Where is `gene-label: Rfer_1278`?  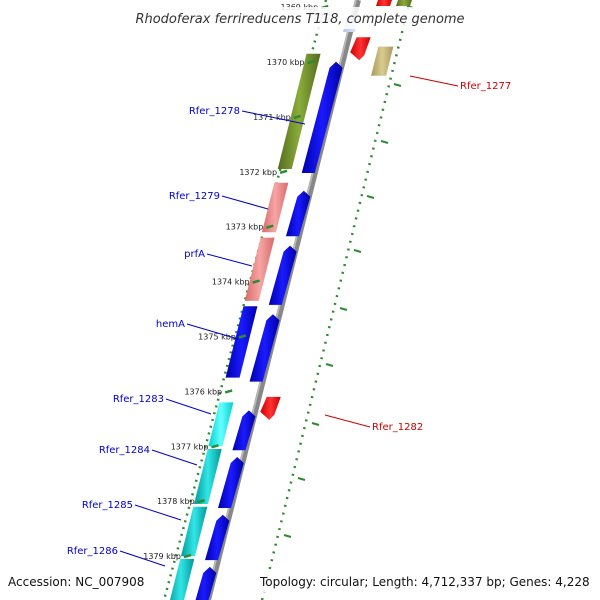 gene-label: Rfer_1278 is located at coordinates (214, 111).